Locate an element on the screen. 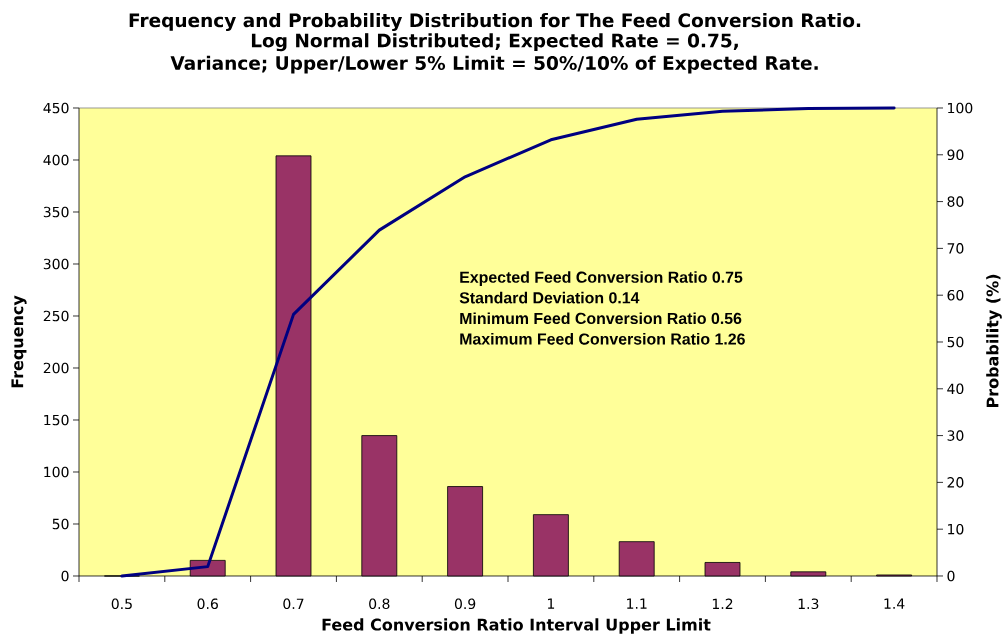  y-tick-label: 150 is located at coordinates (56, 420).